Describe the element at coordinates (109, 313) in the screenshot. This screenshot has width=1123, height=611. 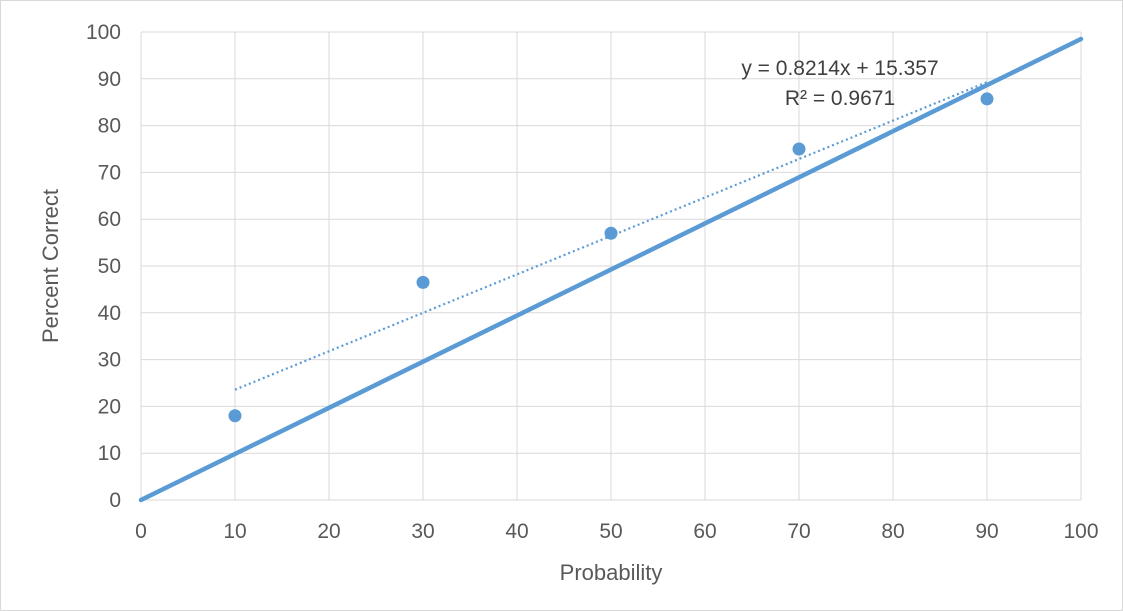
I see `y-tick-label: 40` at that location.